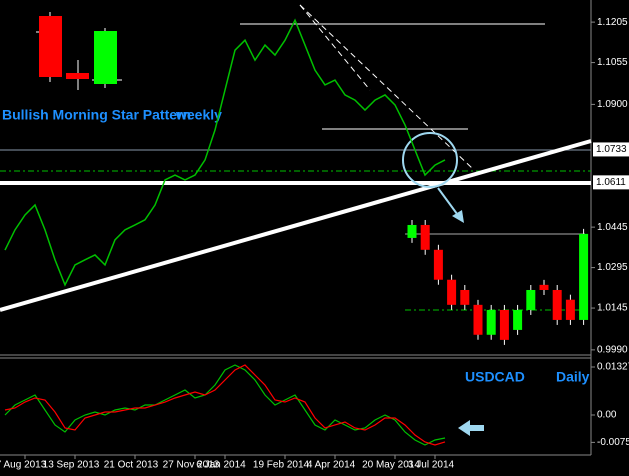 The image size is (629, 476). I want to click on y-tick-label: 1.1055, so click(612, 62).